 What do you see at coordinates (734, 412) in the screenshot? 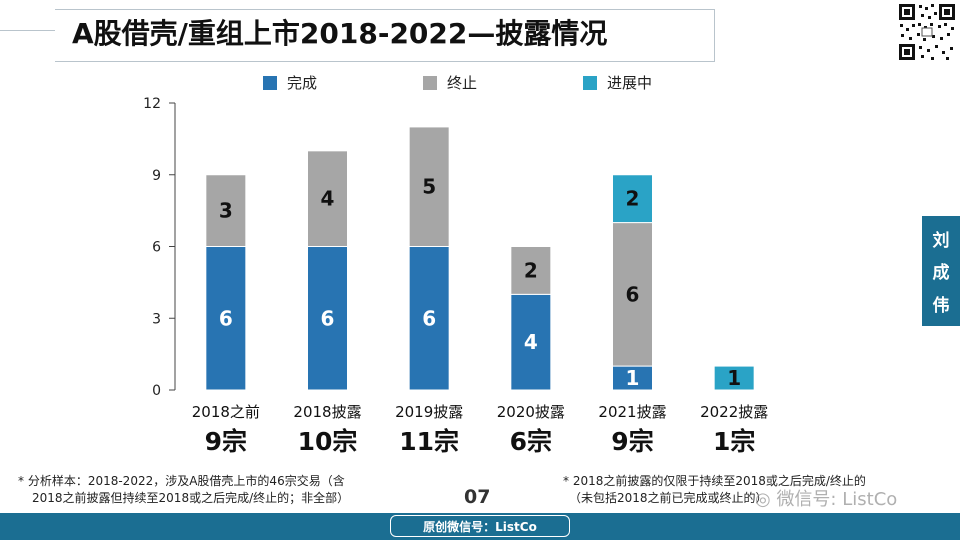
I see `x-tick-label: 2022披露` at bounding box center [734, 412].